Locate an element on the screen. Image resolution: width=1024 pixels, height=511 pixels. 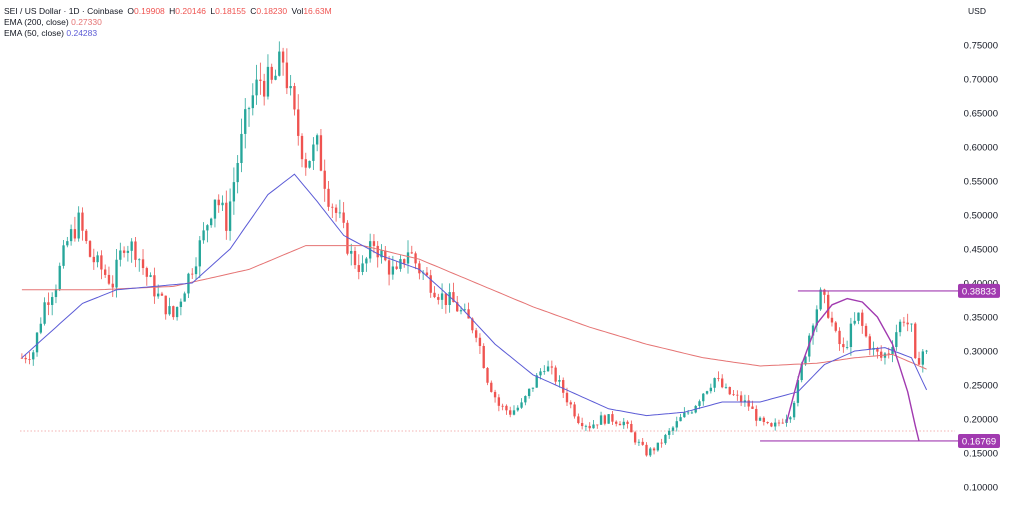
high-key: H is located at coordinates (172, 11).